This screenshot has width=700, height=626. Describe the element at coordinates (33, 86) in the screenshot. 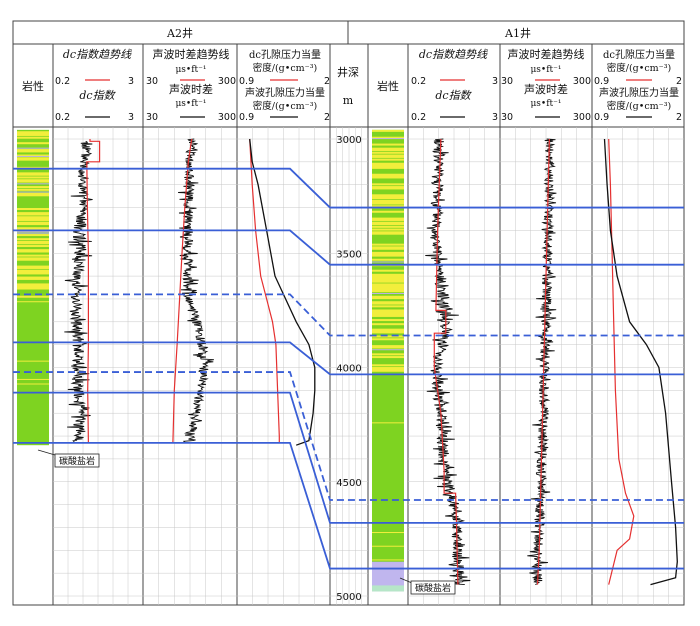

I see `a2-lithology-header: 岩性` at that location.